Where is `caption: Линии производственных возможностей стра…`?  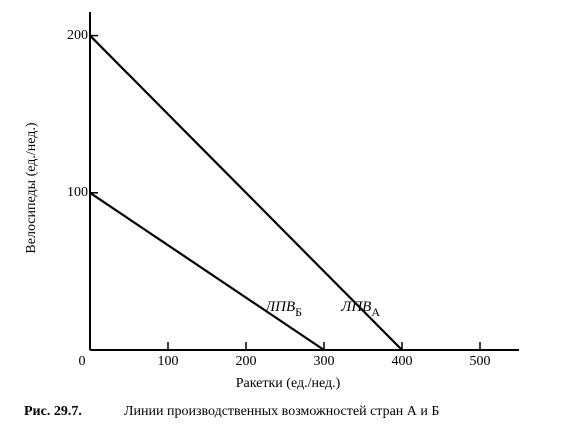
caption: Линии производственных возможностей стра… is located at coordinates (281, 411).